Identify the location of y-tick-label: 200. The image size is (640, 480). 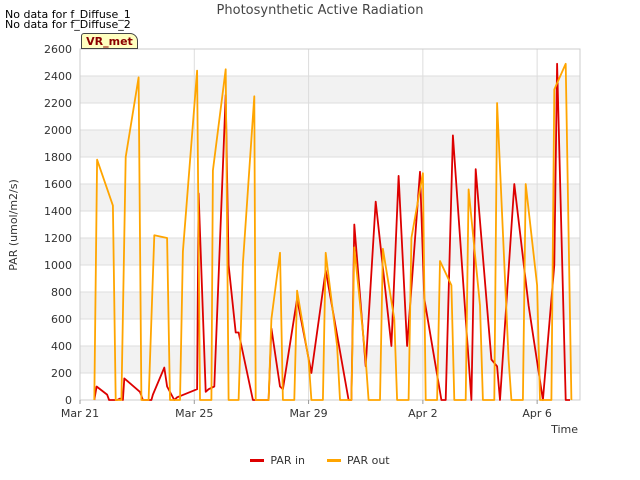
(61, 373).